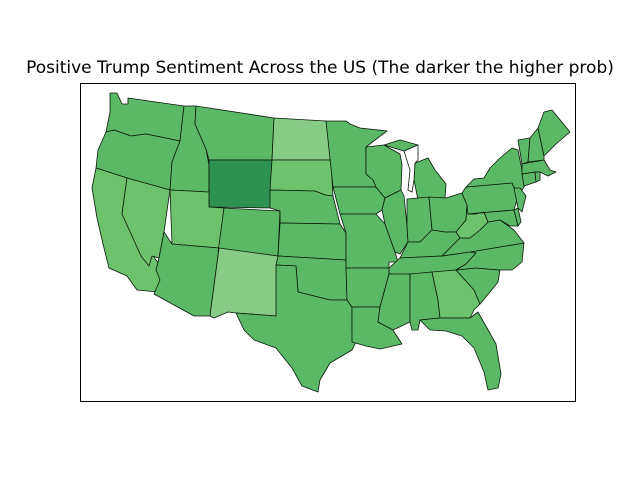 The width and height of the screenshot is (640, 480). What do you see at coordinates (490, 198) in the screenshot?
I see `state-pennsylvania` at bounding box center [490, 198].